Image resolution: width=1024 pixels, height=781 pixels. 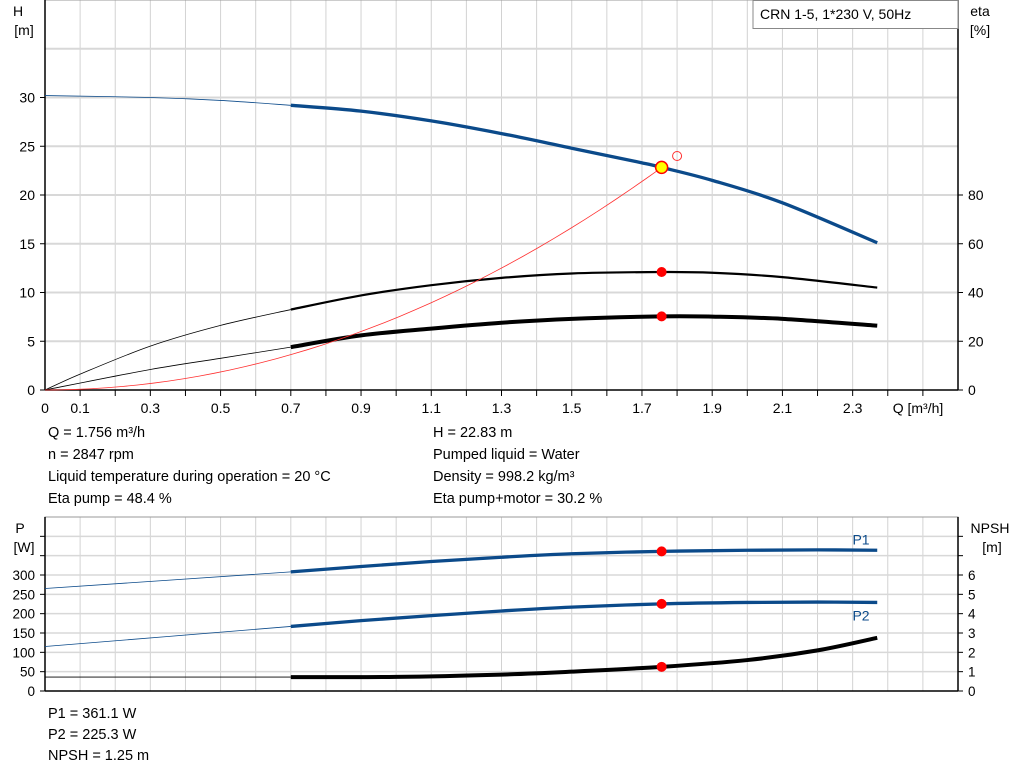 I want to click on duty-point-marker, so click(x=661, y=167).